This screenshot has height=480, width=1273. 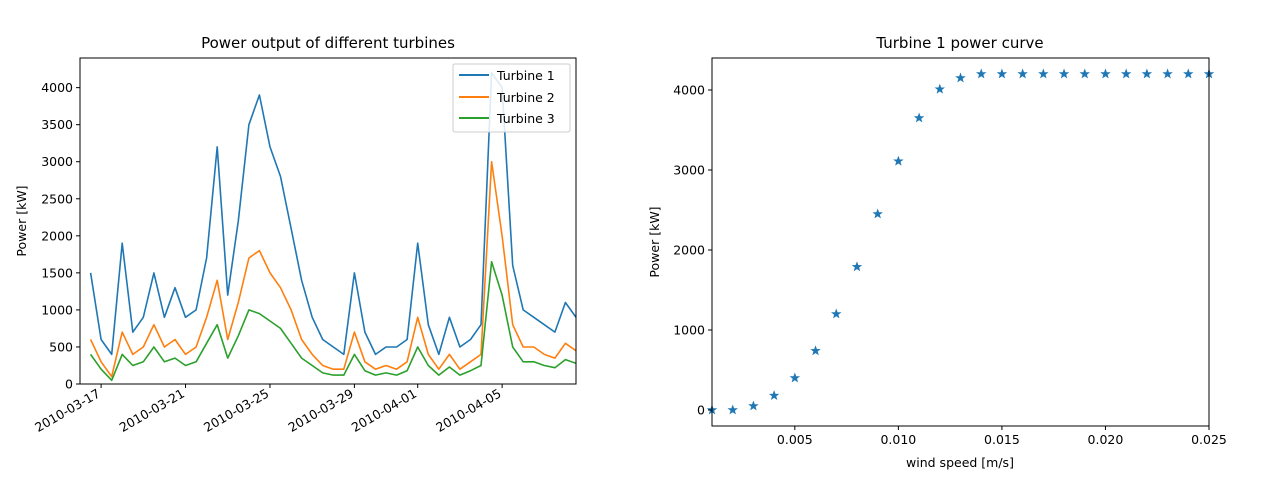 I want to click on legend-label-turbine-3: Turbine 3, so click(x=525, y=118).